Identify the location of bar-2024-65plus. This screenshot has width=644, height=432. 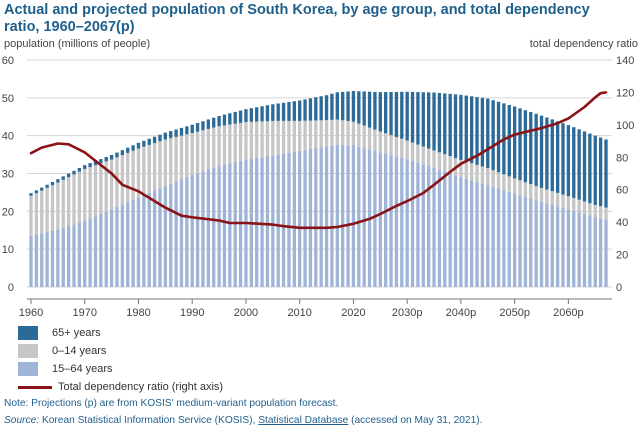
(375, 110).